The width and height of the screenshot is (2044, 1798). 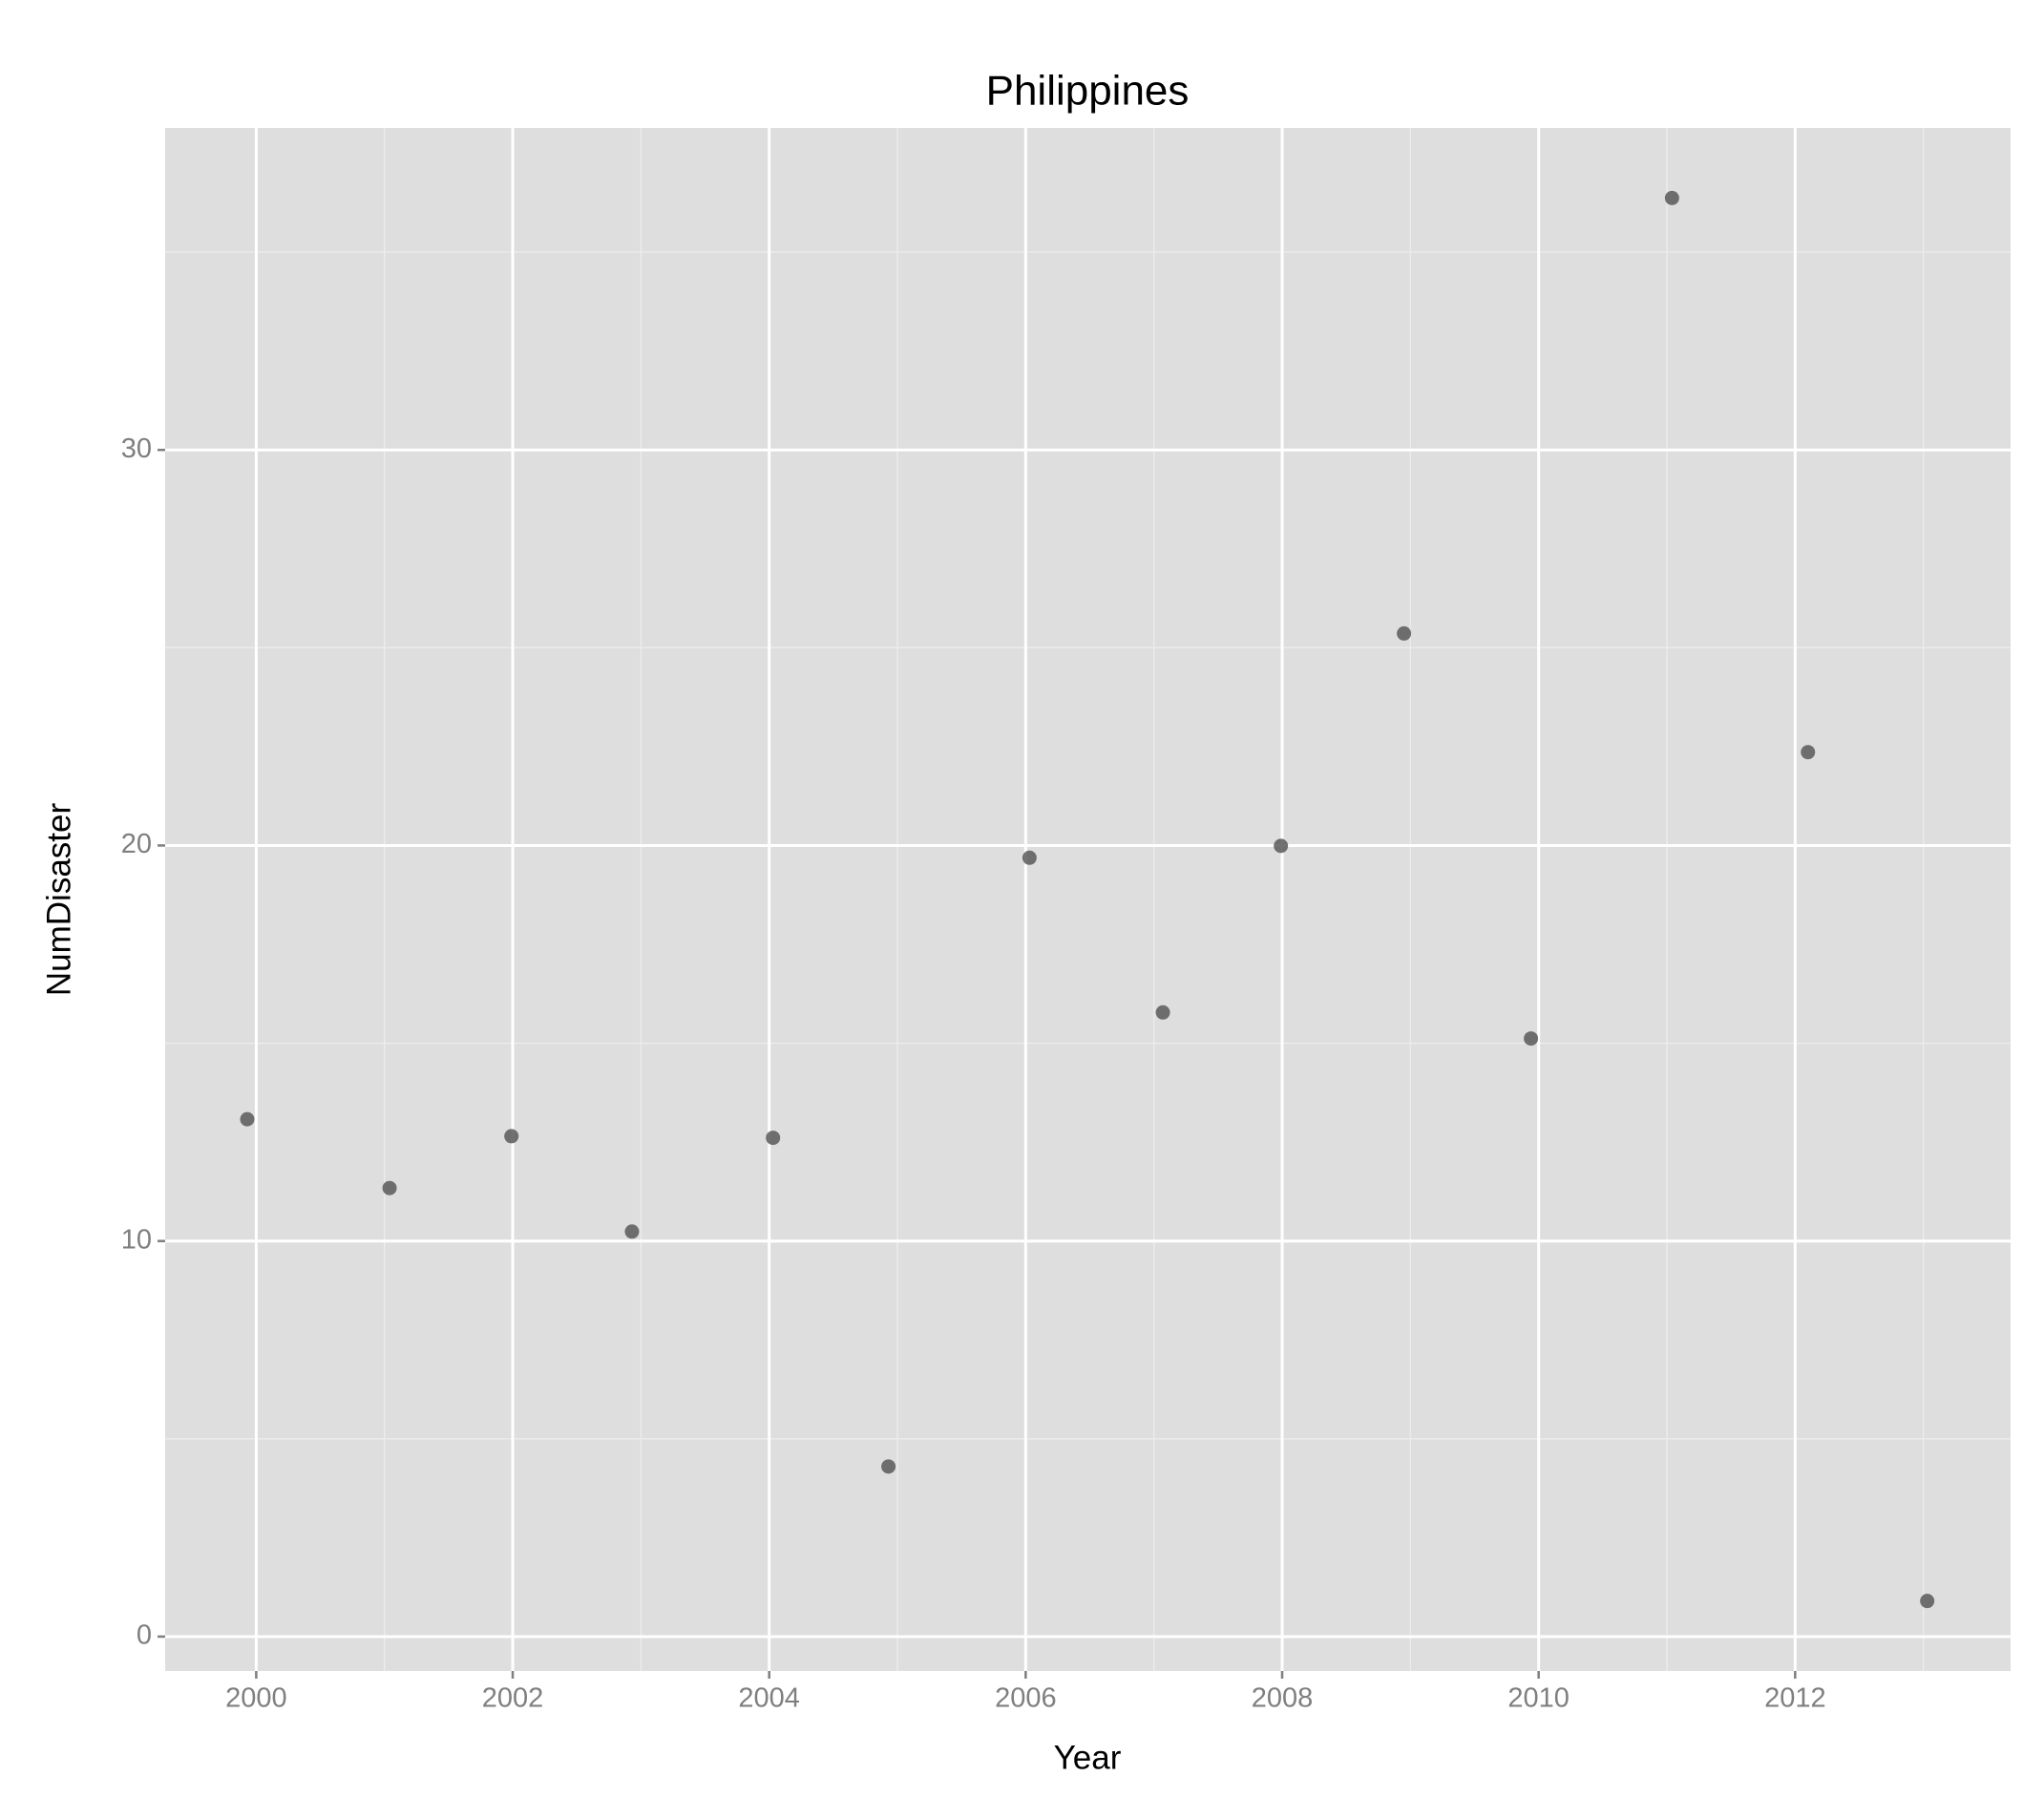 What do you see at coordinates (136, 449) in the screenshot?
I see `y-tick-label: 30` at bounding box center [136, 449].